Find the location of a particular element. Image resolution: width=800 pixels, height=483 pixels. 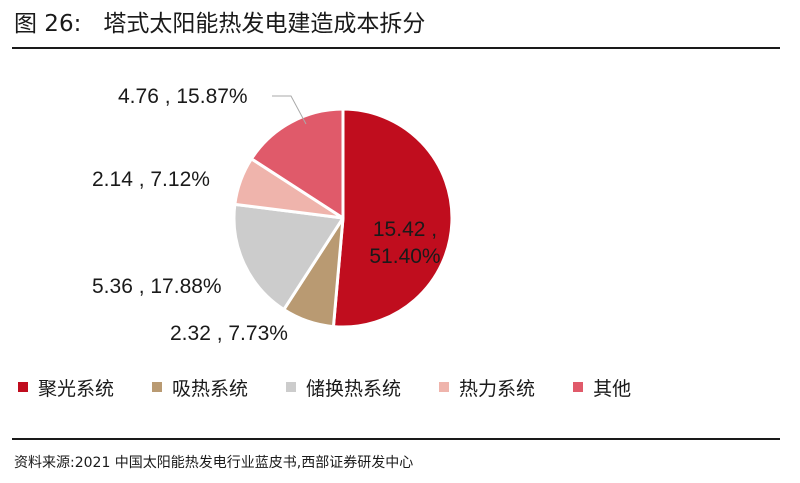

pie-slices is located at coordinates (343, 218).